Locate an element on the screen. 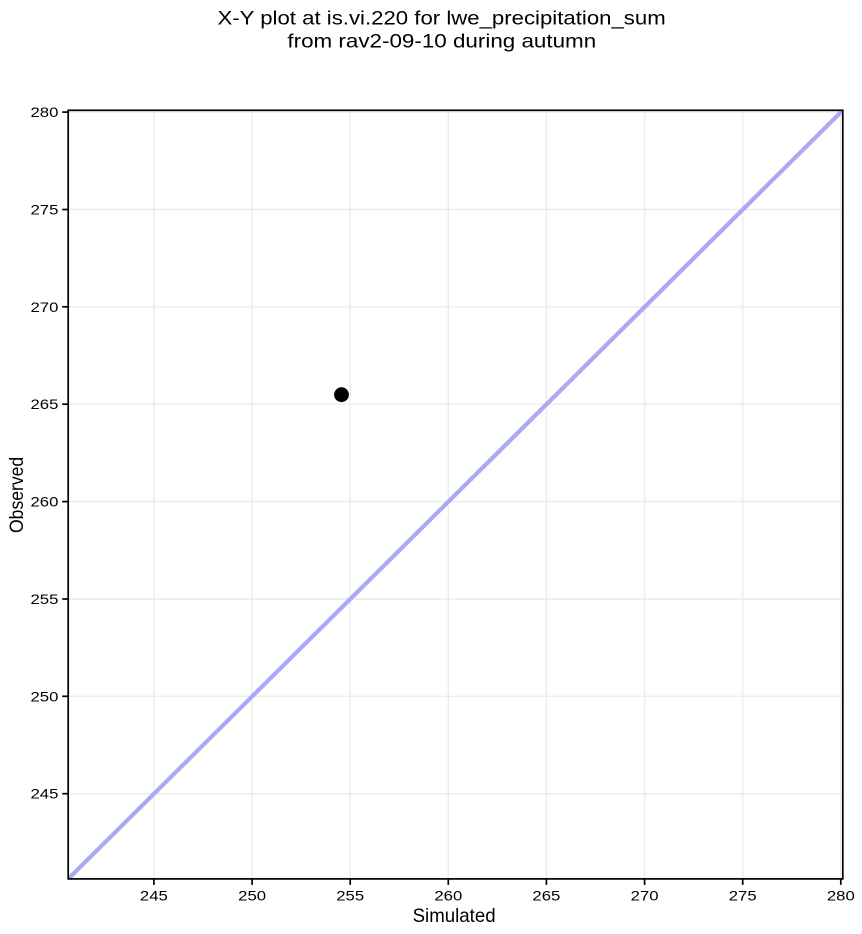  svg-text: Observed is located at coordinates (17, 495).